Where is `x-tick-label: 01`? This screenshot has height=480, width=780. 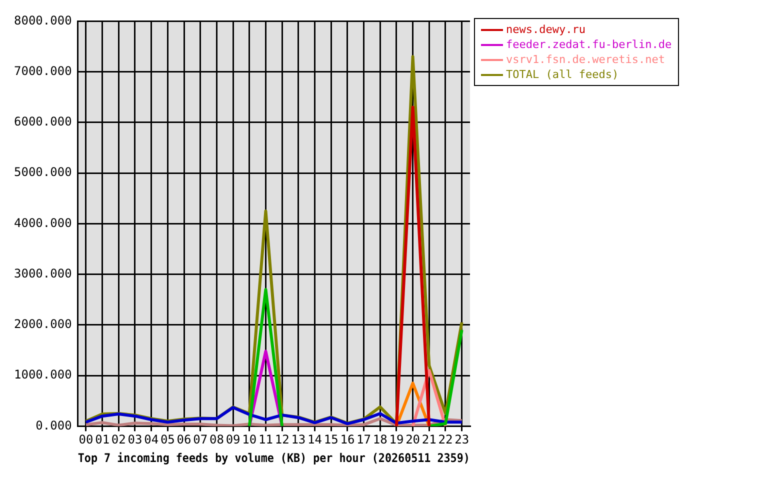
x-tick-label: 01 is located at coordinates (102, 439).